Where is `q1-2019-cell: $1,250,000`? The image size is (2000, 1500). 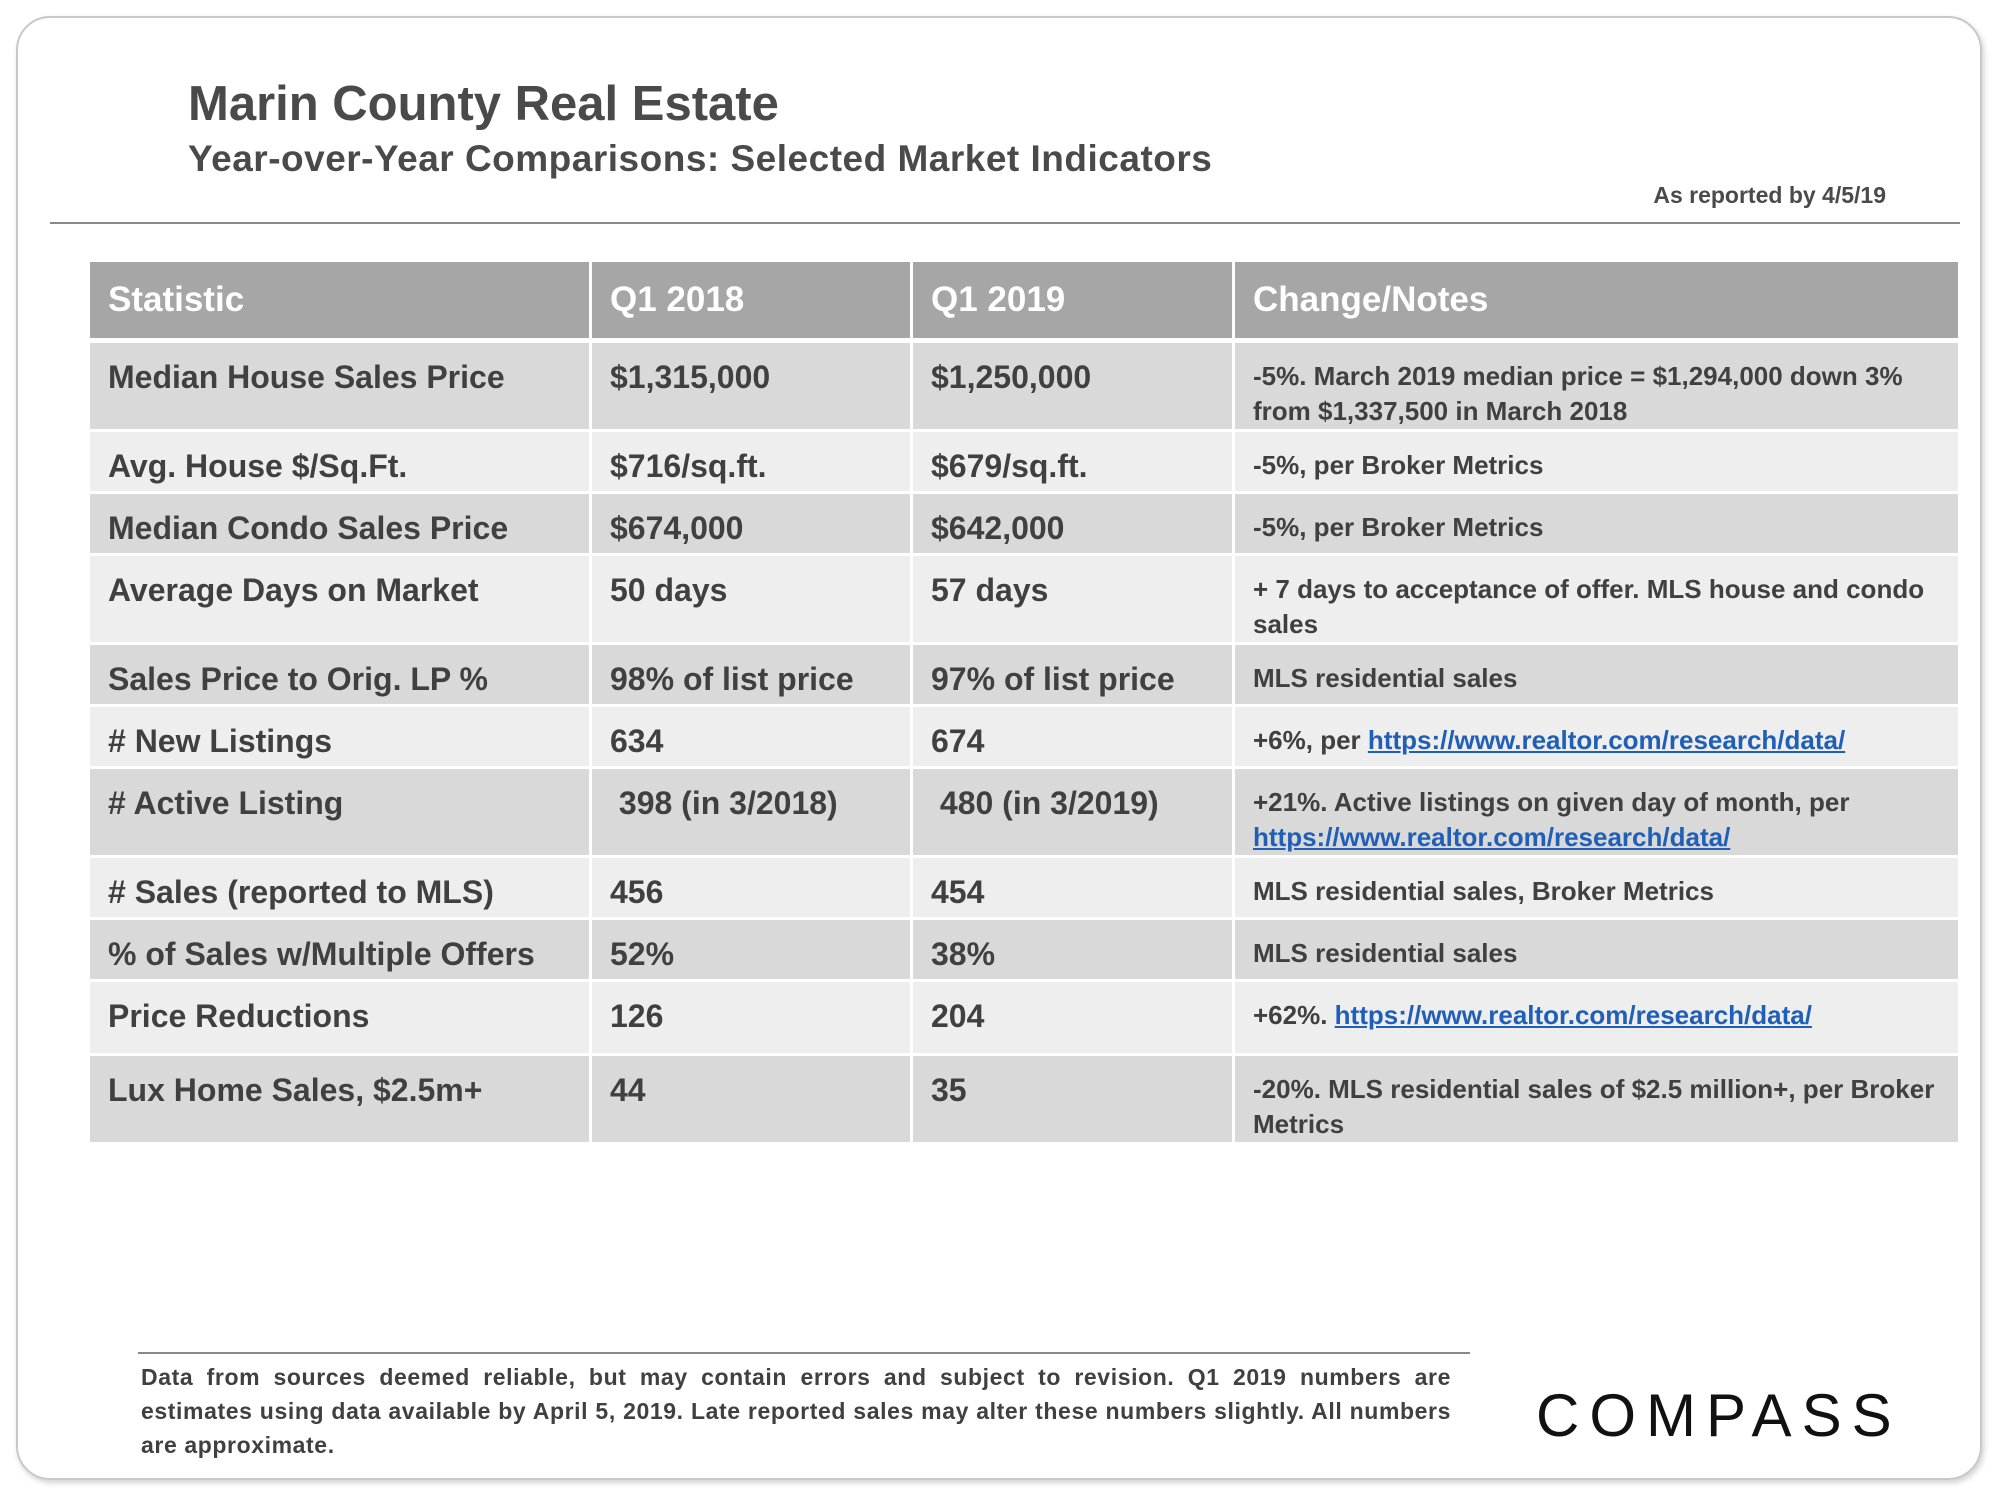 q1-2019-cell: $1,250,000 is located at coordinates (1074, 387).